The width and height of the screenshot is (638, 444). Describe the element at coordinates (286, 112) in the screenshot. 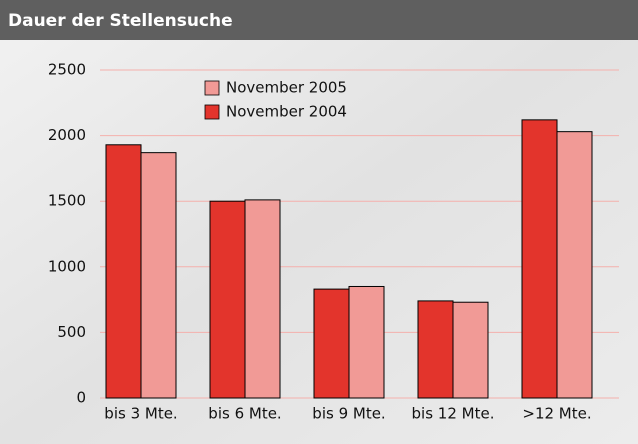

I see `legend-label: November 2004` at that location.